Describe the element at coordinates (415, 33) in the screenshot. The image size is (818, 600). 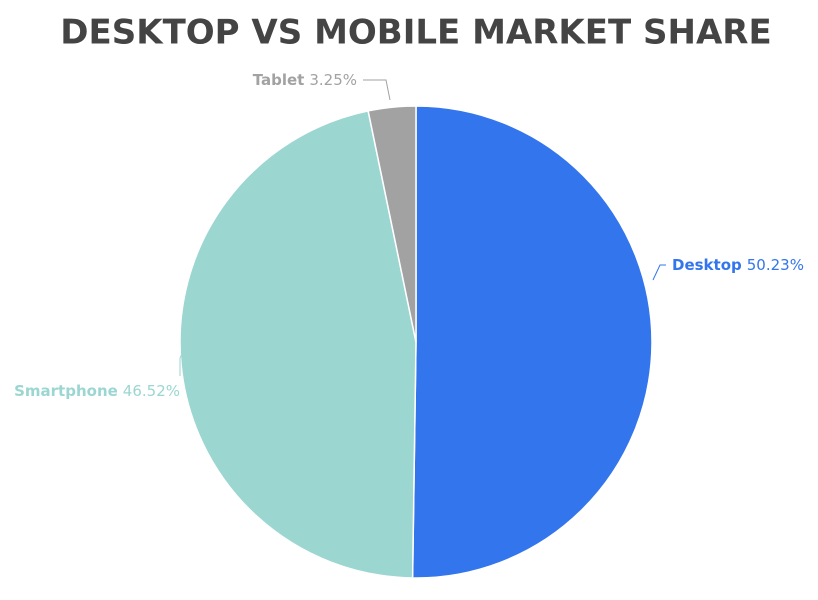
I see `chart-title: DESKTOP VS MOBILE MARKET SHARE` at that location.